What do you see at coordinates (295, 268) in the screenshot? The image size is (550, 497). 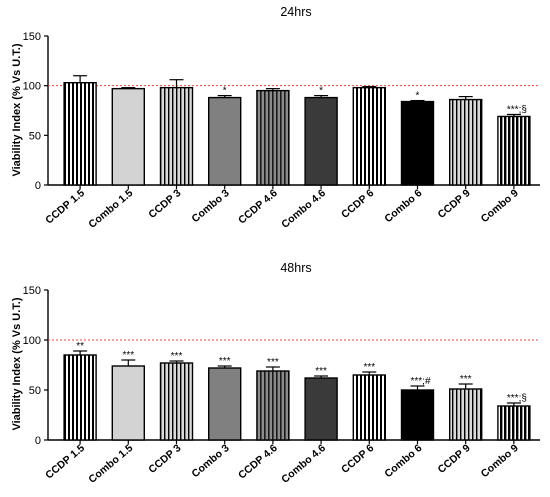 I see `chart-title: 48hrs` at bounding box center [295, 268].